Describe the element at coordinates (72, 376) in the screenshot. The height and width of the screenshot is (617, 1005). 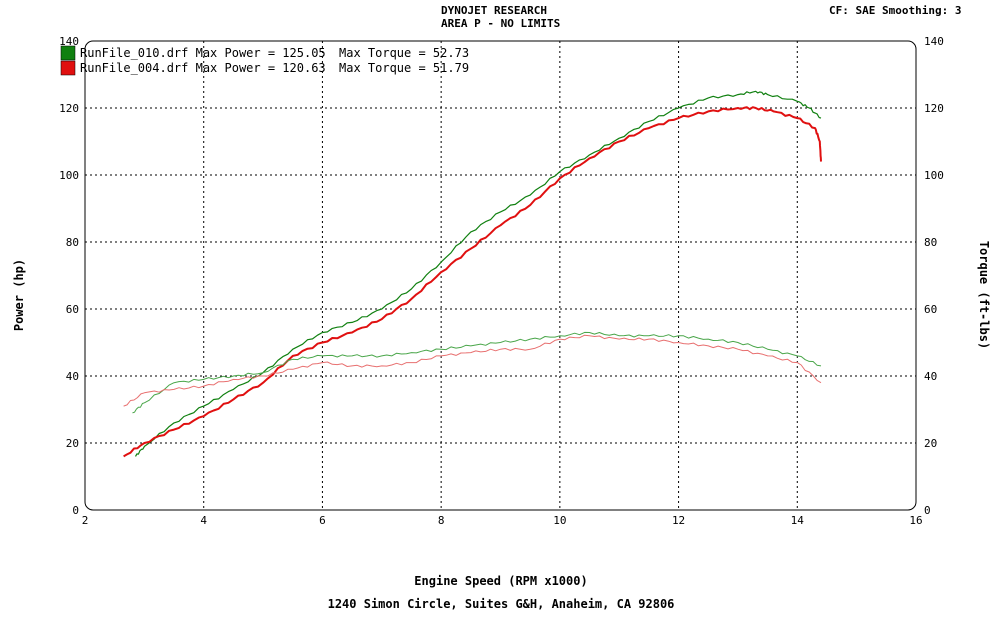
I see `y-tick-label: 40` at that location.